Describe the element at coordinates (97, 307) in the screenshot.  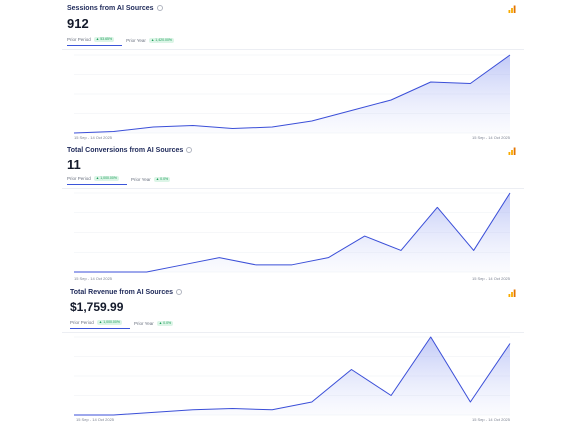
I see `metric-value: $1,759.99` at that location.